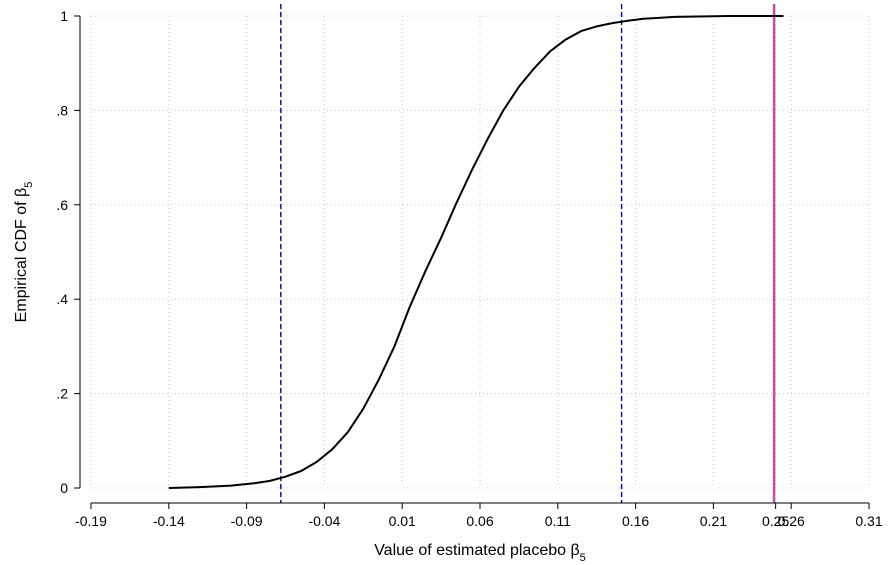 Image resolution: width=889 pixels, height=565 pixels. I want to click on x-tick-label: 0.01, so click(402, 521).